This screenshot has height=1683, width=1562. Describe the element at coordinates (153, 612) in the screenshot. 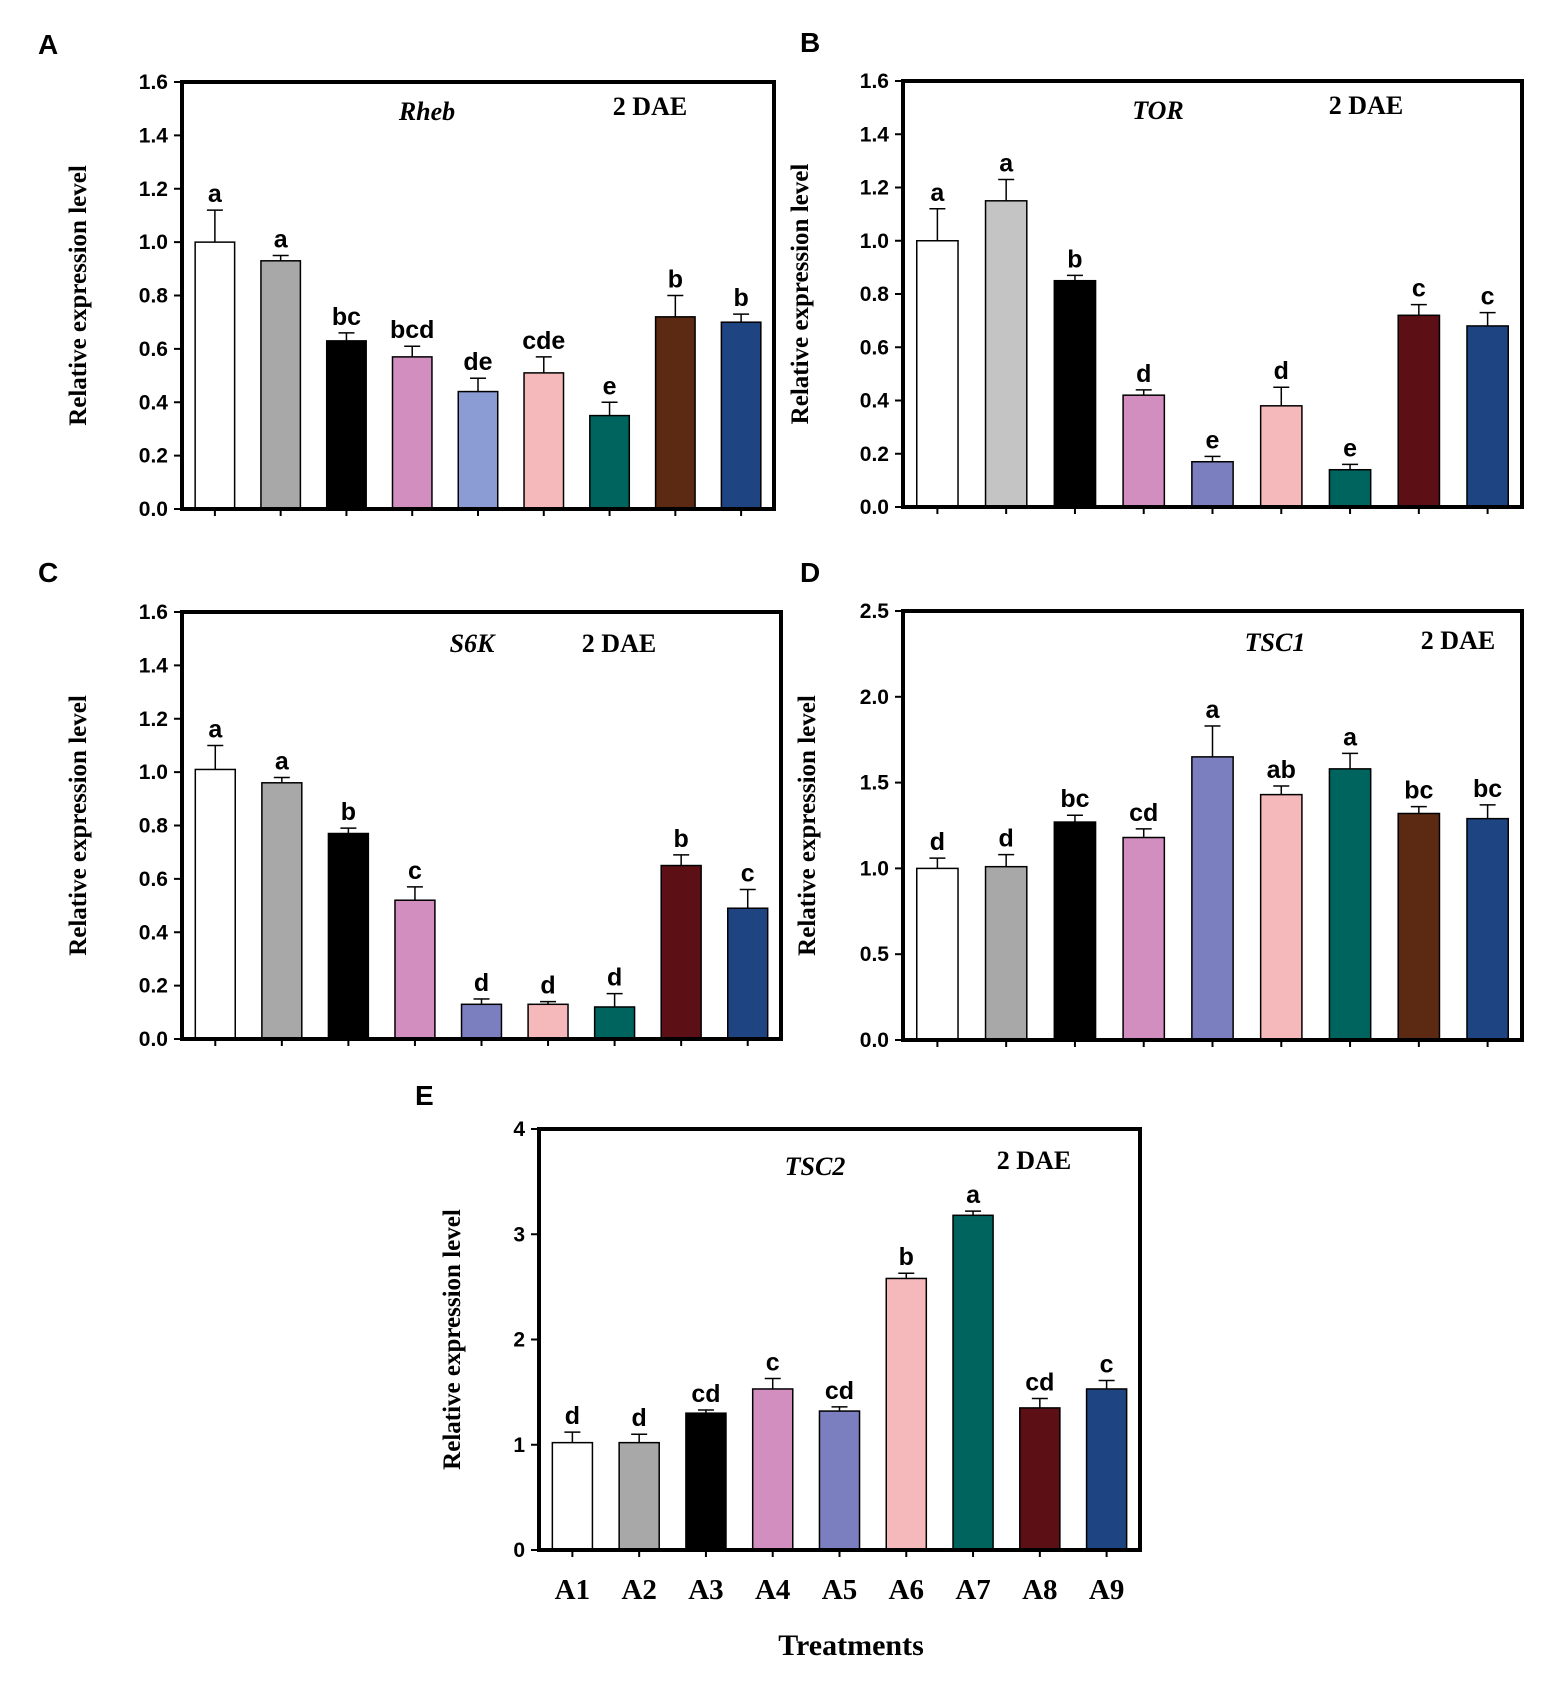

I see `y-tick-label: 1.6` at that location.